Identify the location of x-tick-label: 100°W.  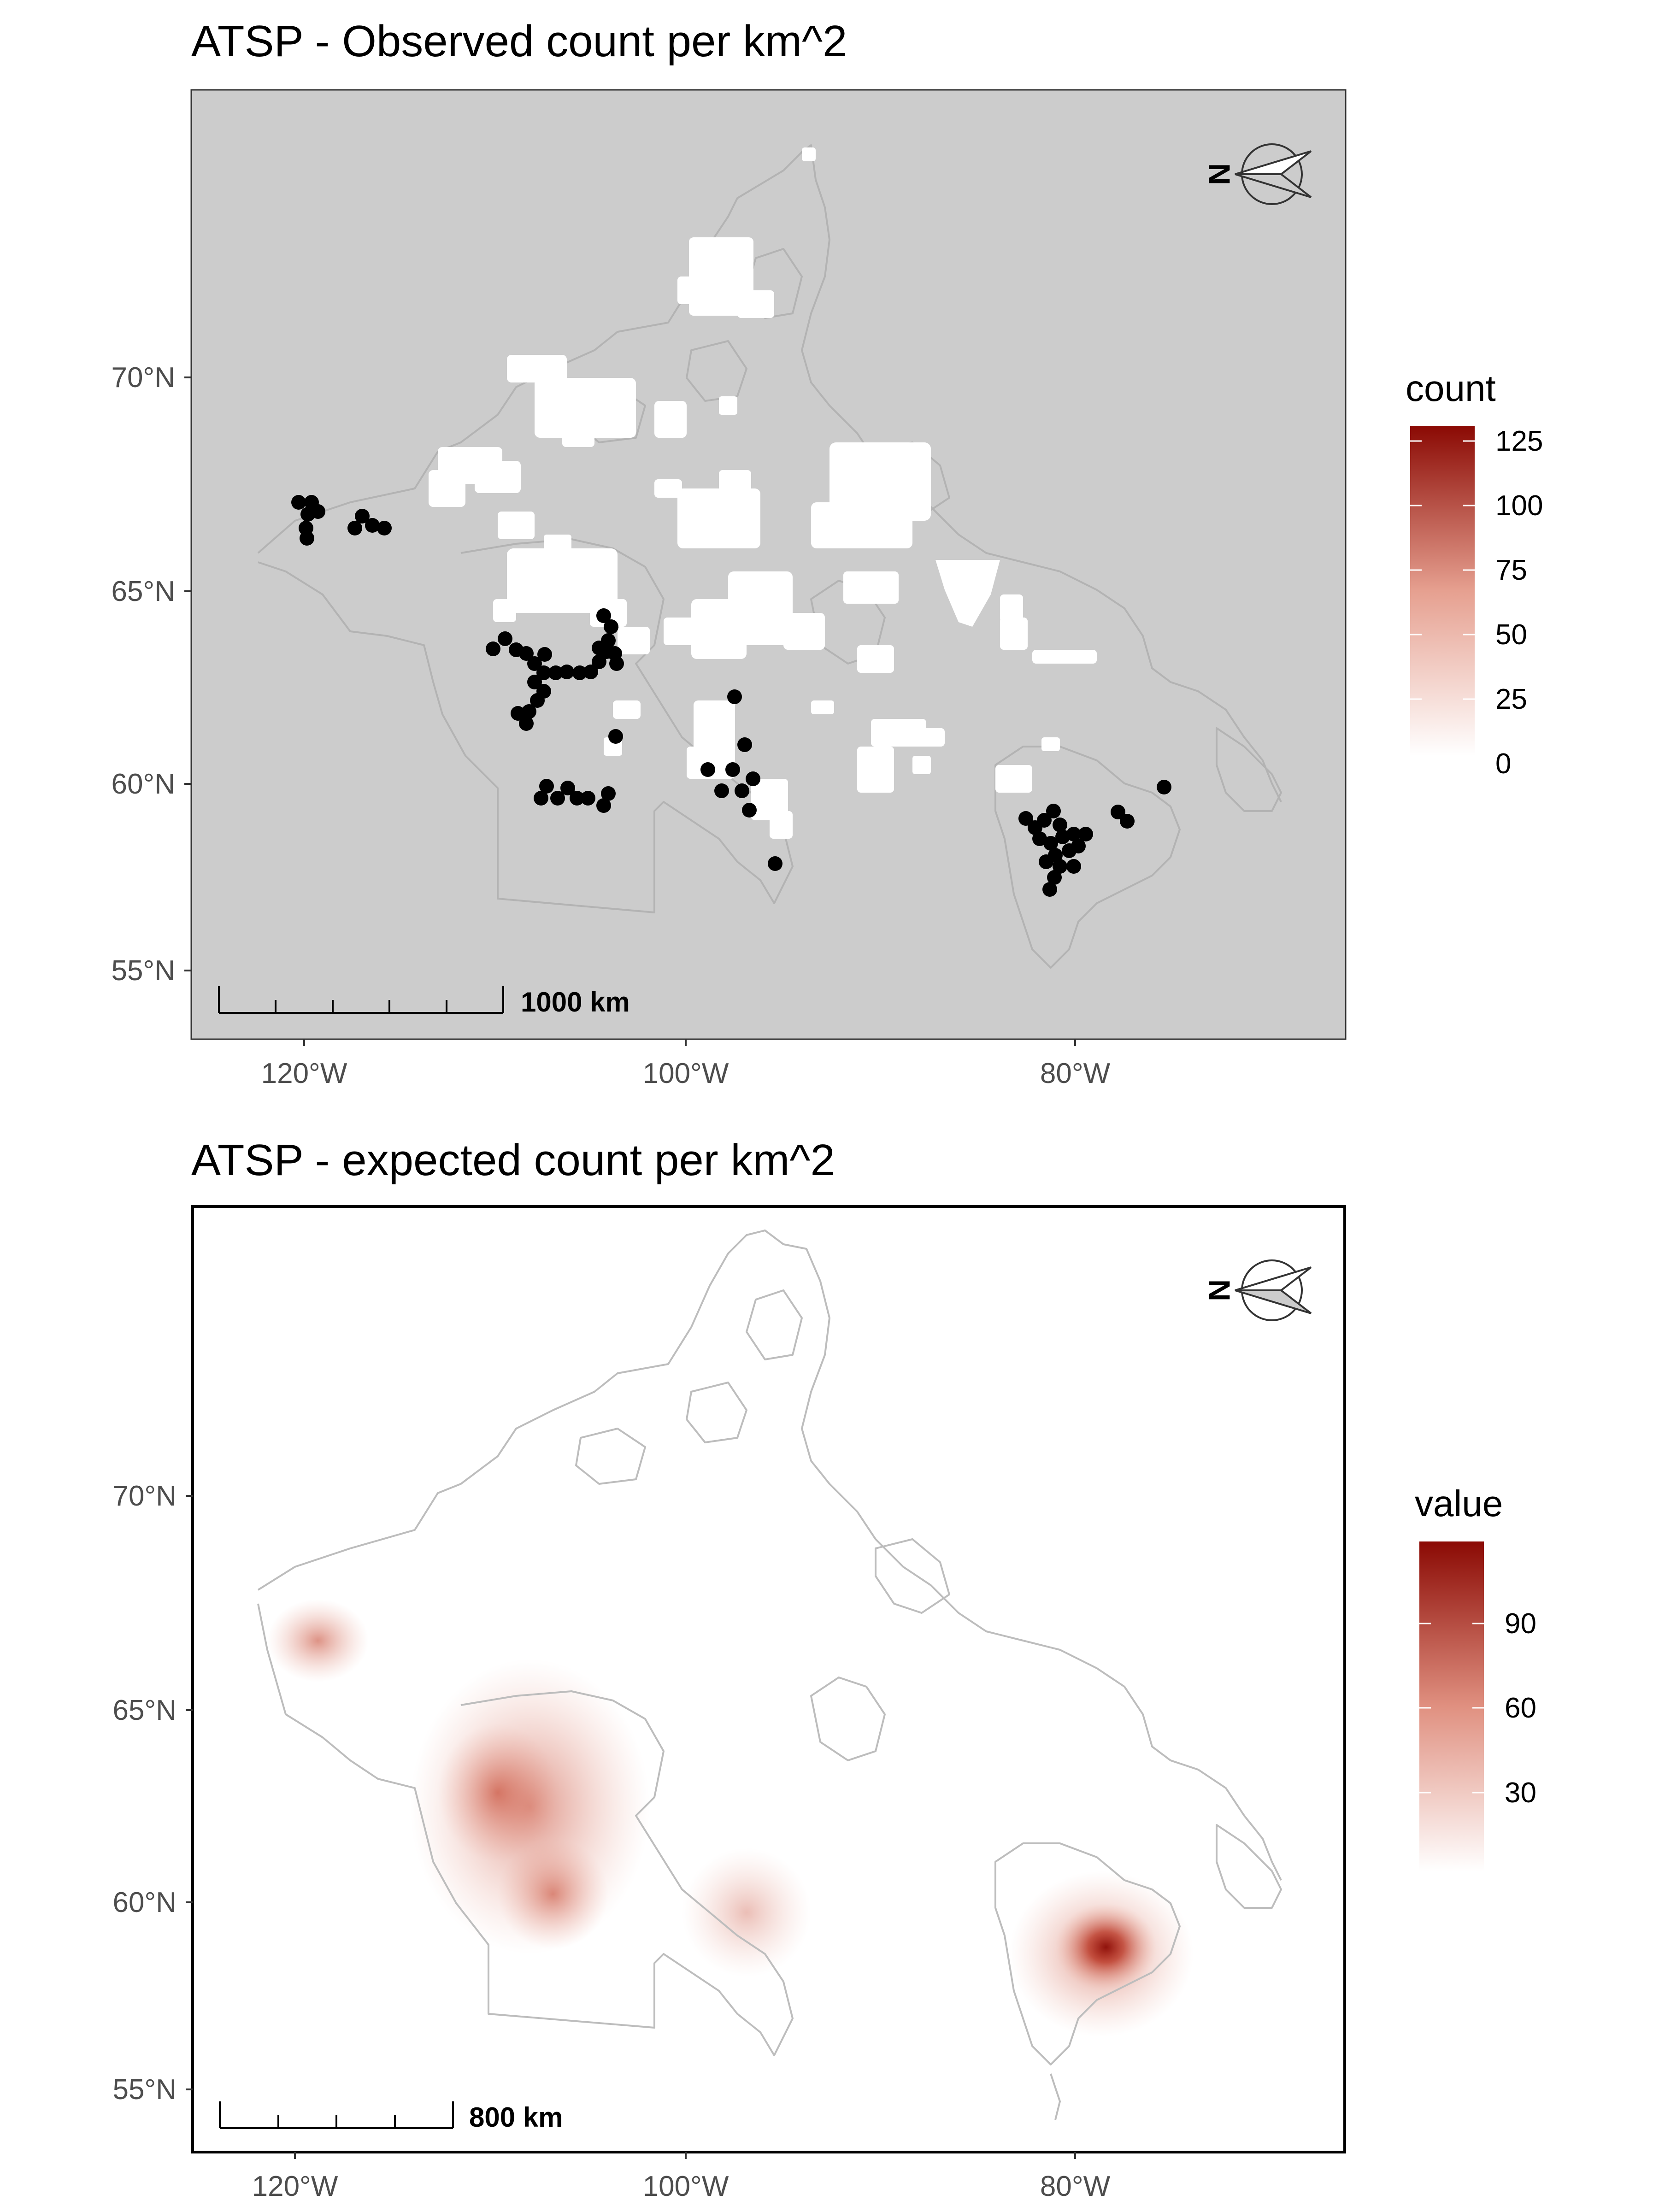
(686, 1073).